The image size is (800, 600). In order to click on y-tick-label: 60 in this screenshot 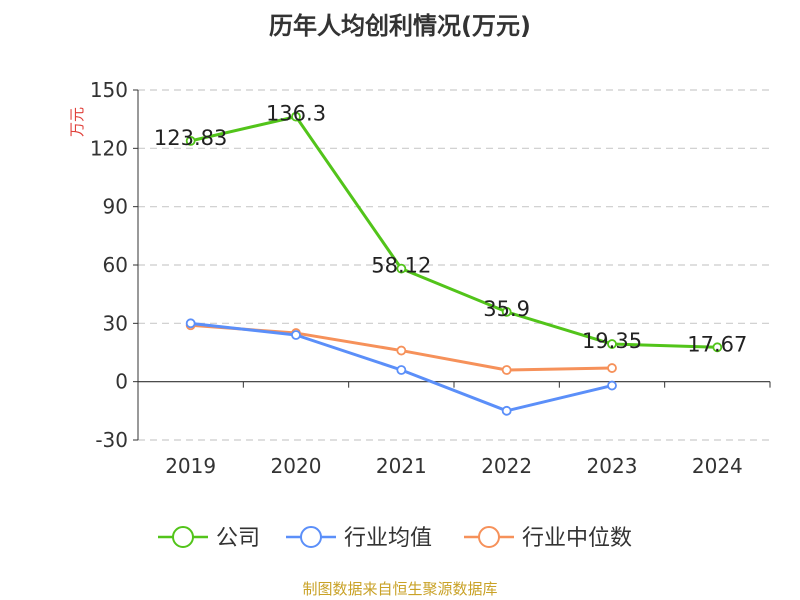, I will do `click(115, 265)`.